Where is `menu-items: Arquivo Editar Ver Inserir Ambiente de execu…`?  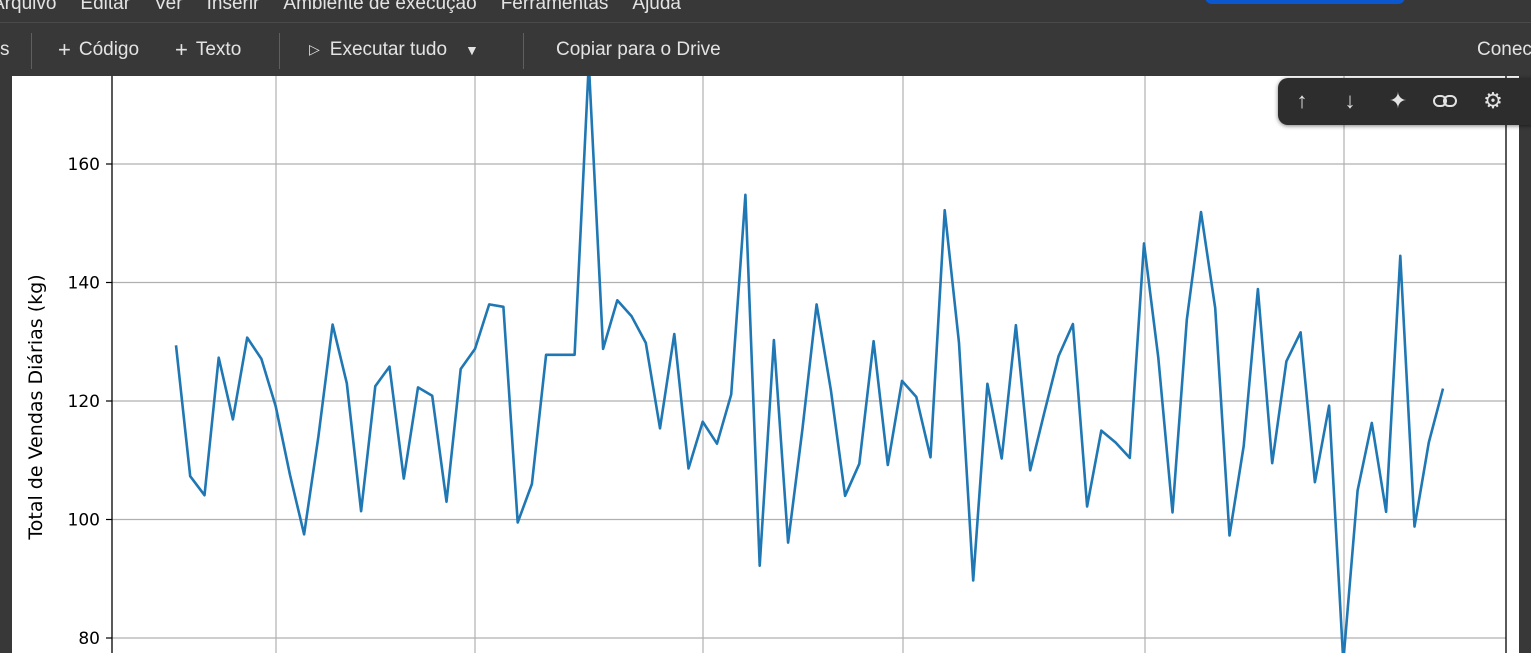
menu-items: Arquivo Editar Ver Inserir Ambiente de execu… is located at coordinates (340, 7).